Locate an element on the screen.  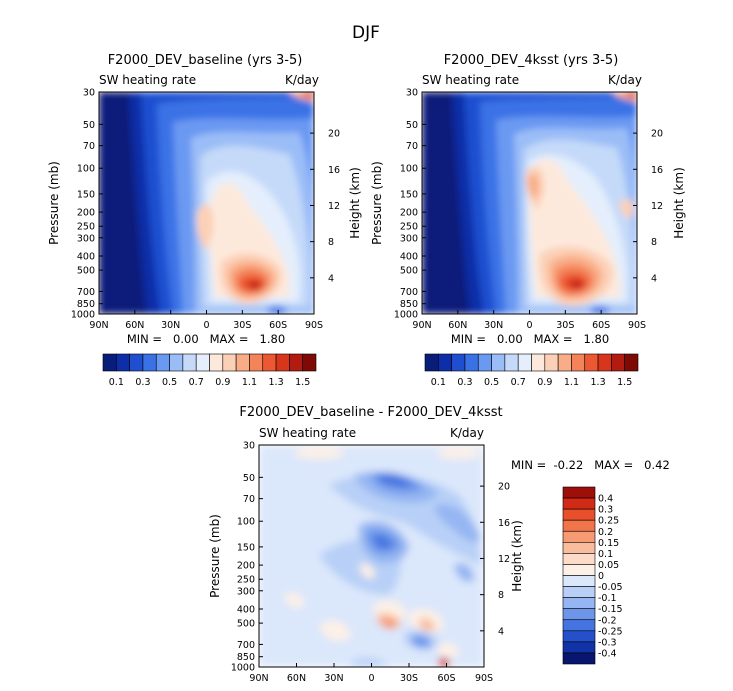
panel-baseline-title: F2000_DEV_baseline (yrs 3-5) is located at coordinates (205, 60).